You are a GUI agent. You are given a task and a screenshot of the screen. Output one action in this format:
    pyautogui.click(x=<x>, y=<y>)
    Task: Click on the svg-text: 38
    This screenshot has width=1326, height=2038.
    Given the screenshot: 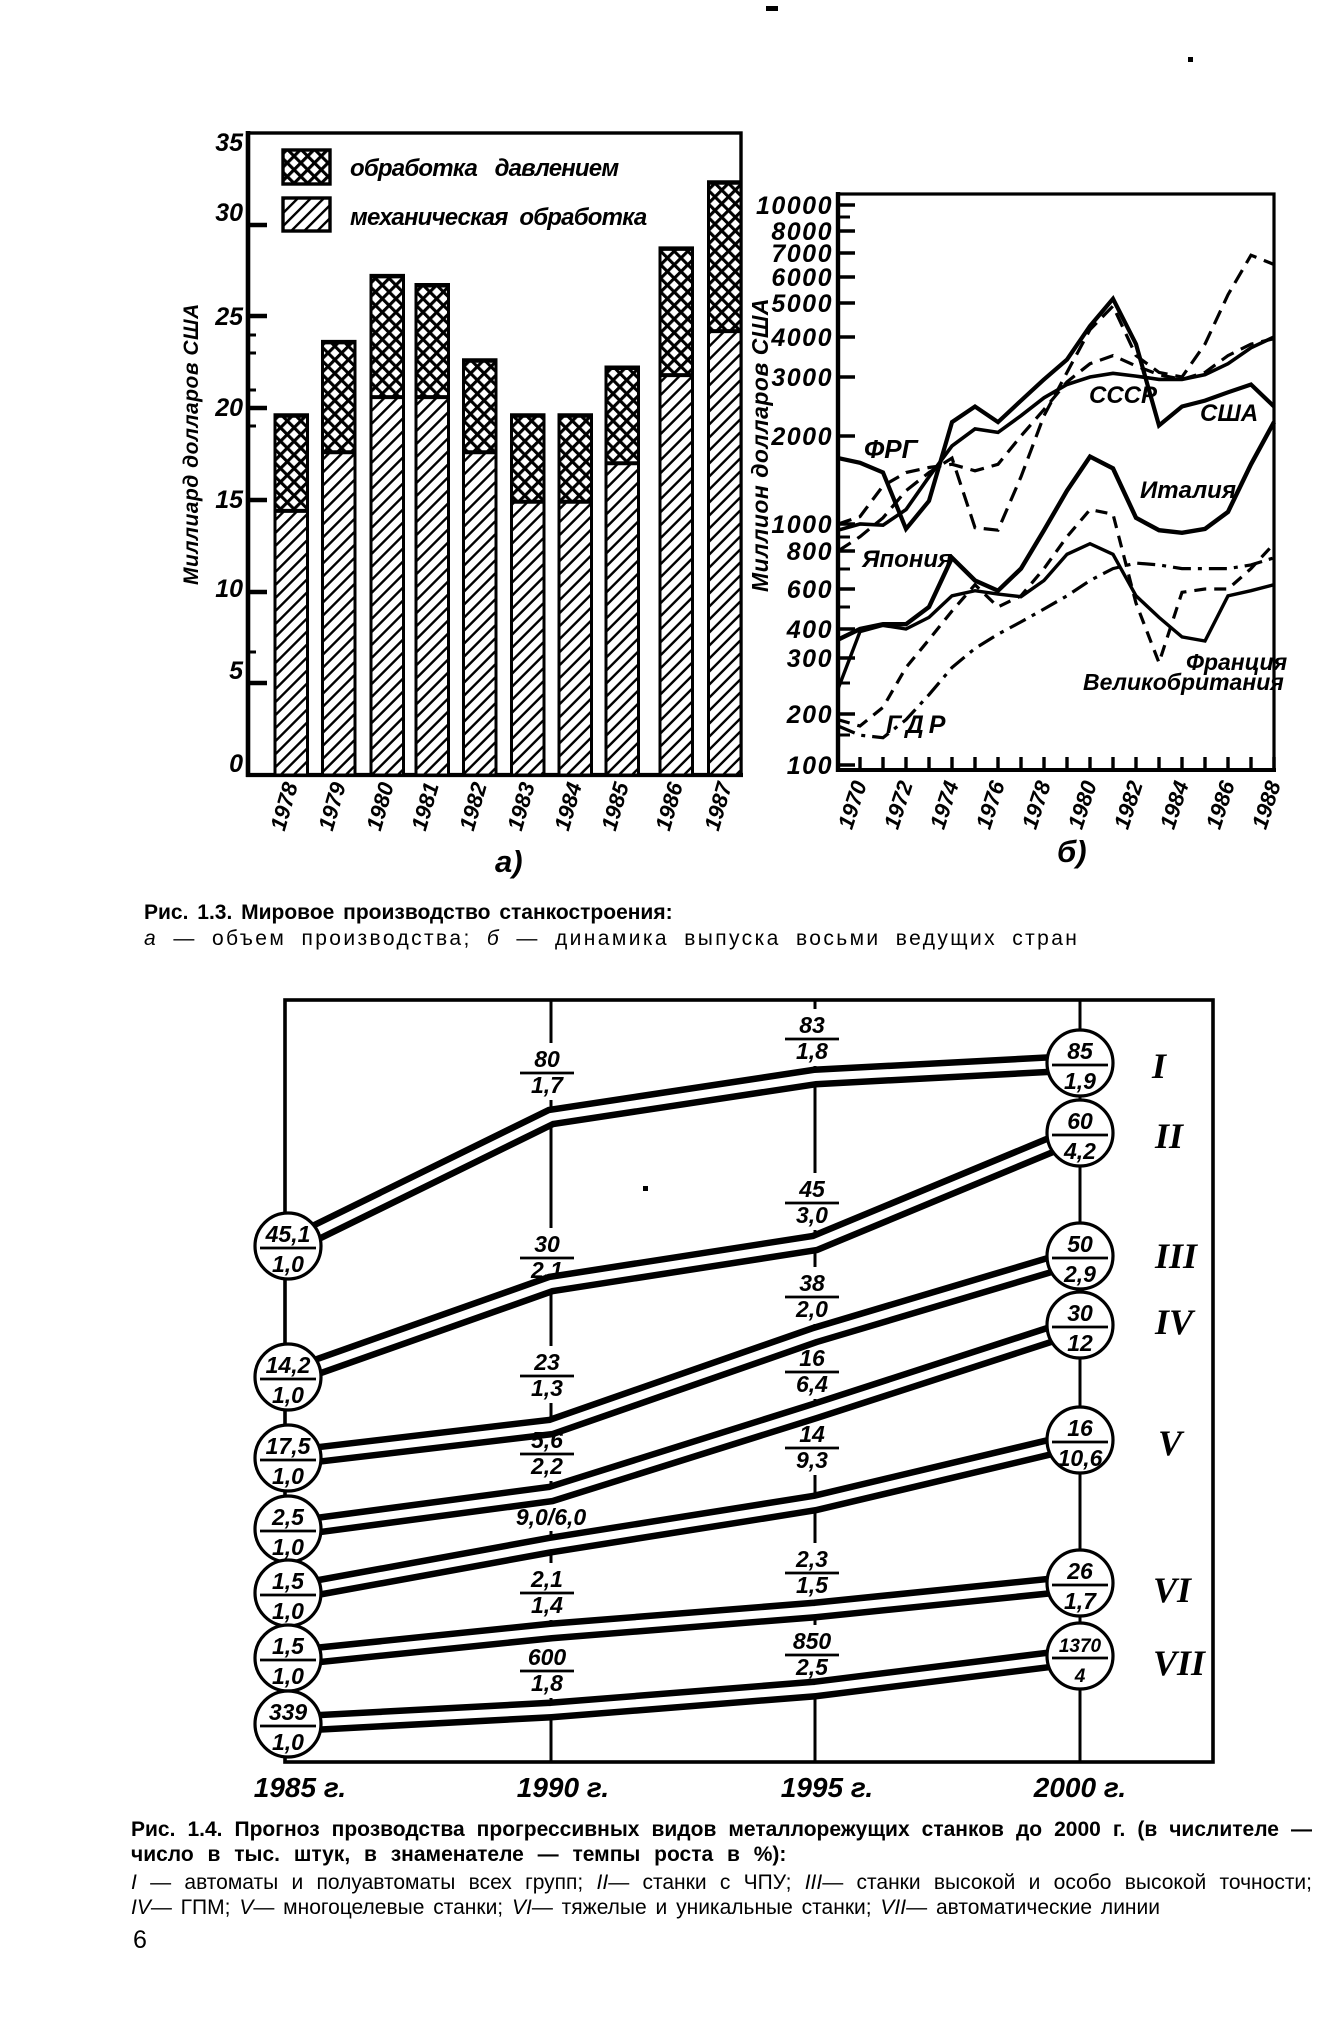 What is the action you would take?
    pyautogui.click(x=812, y=1283)
    